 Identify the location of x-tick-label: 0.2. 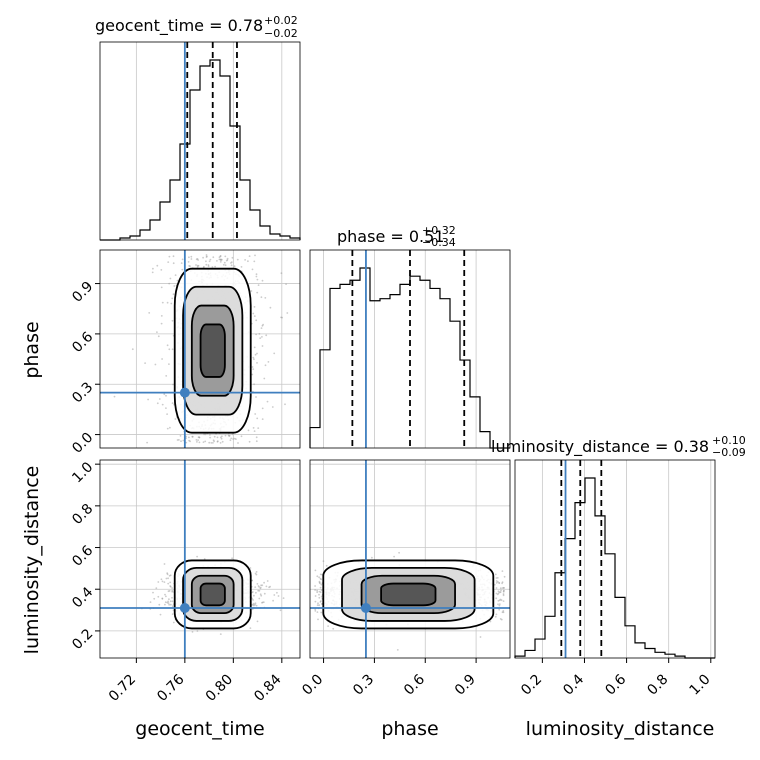
(531, 685).